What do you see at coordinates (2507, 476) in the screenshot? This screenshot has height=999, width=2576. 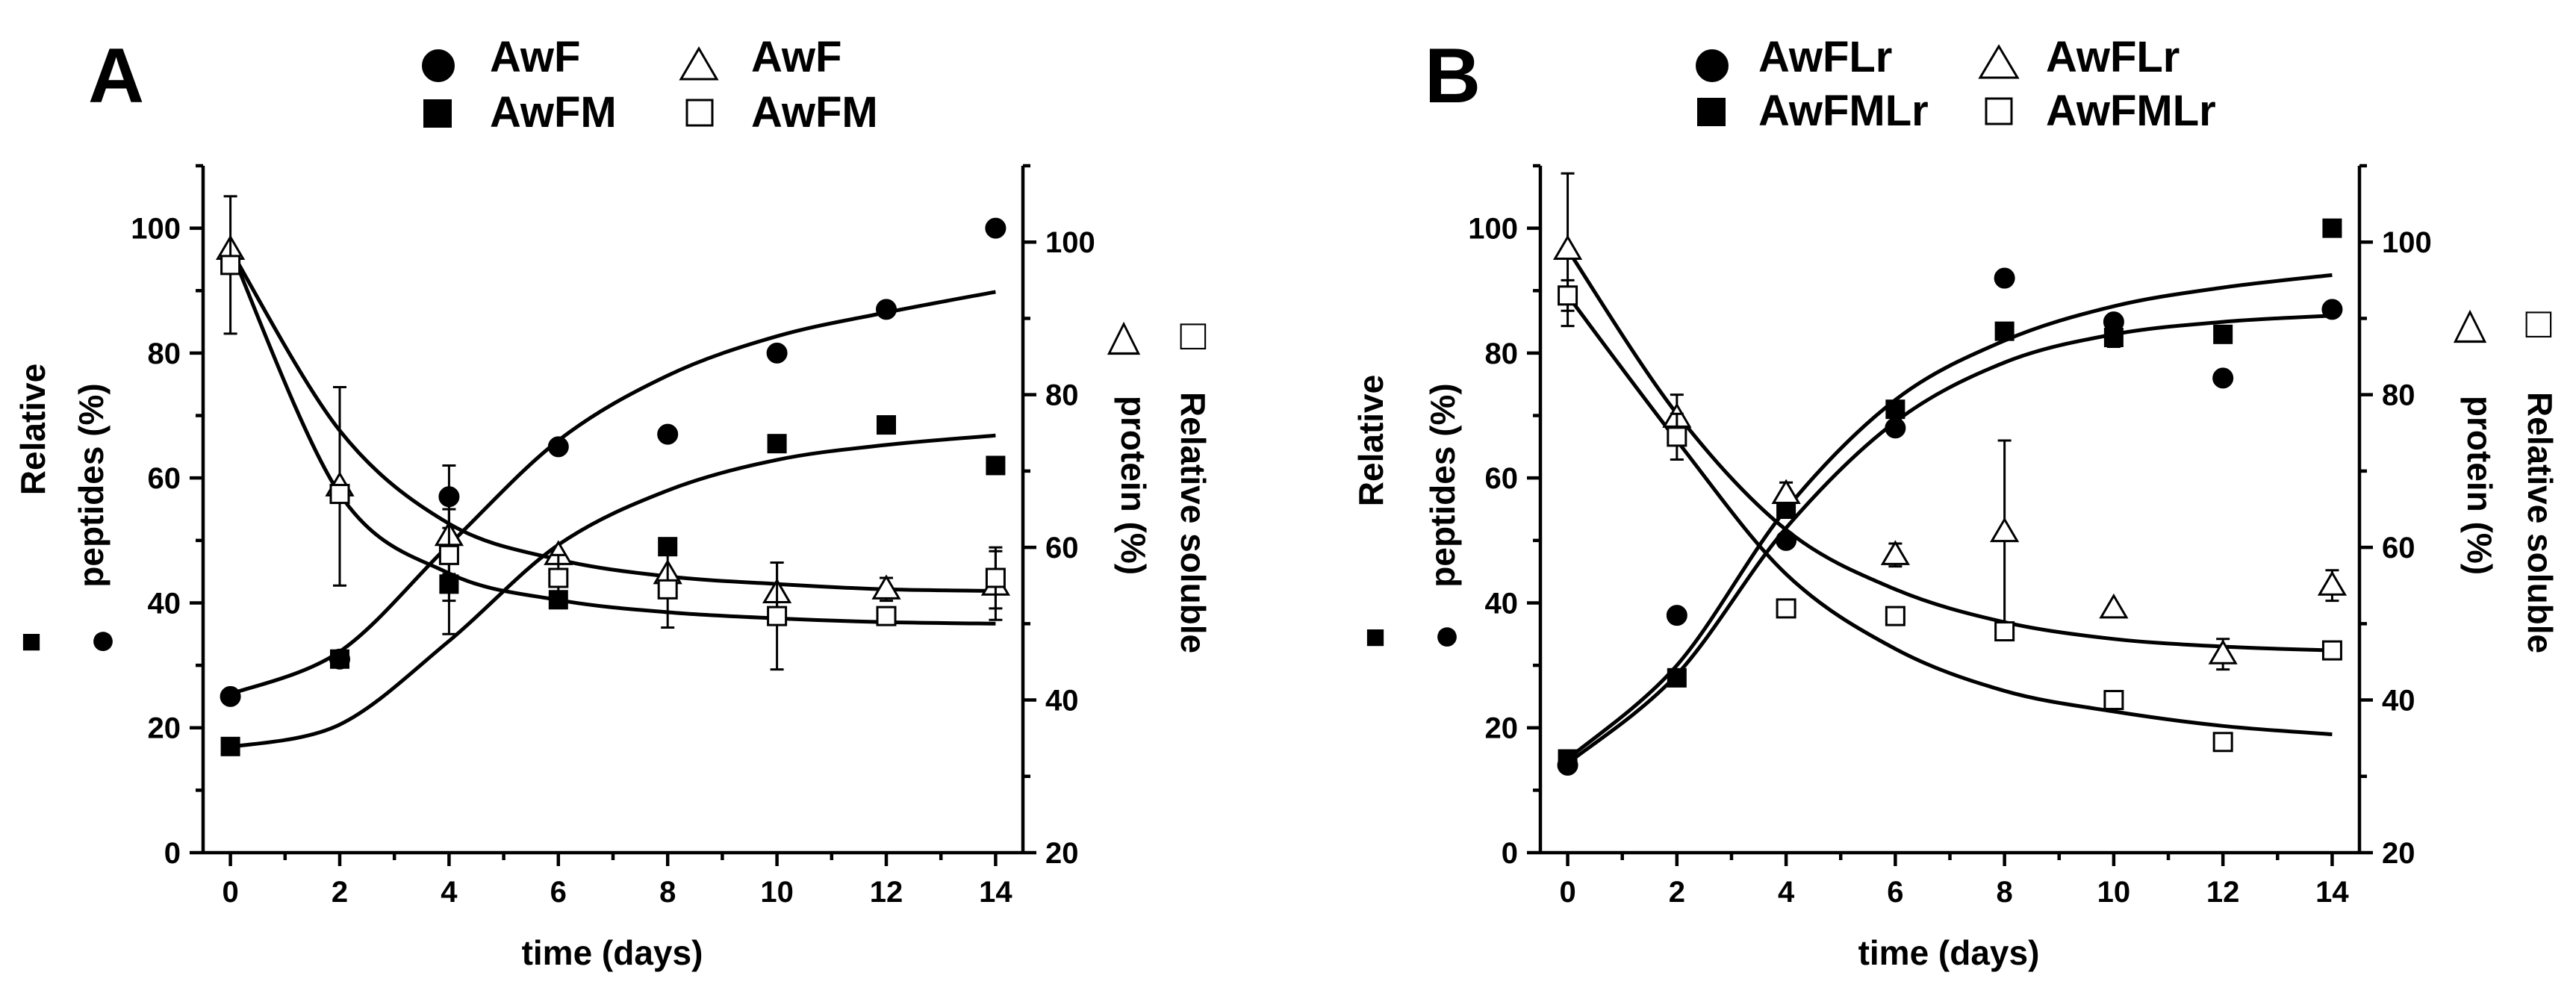 I see `y-axis-right-title-b: △ □ Relative soluble protein (%)` at bounding box center [2507, 476].